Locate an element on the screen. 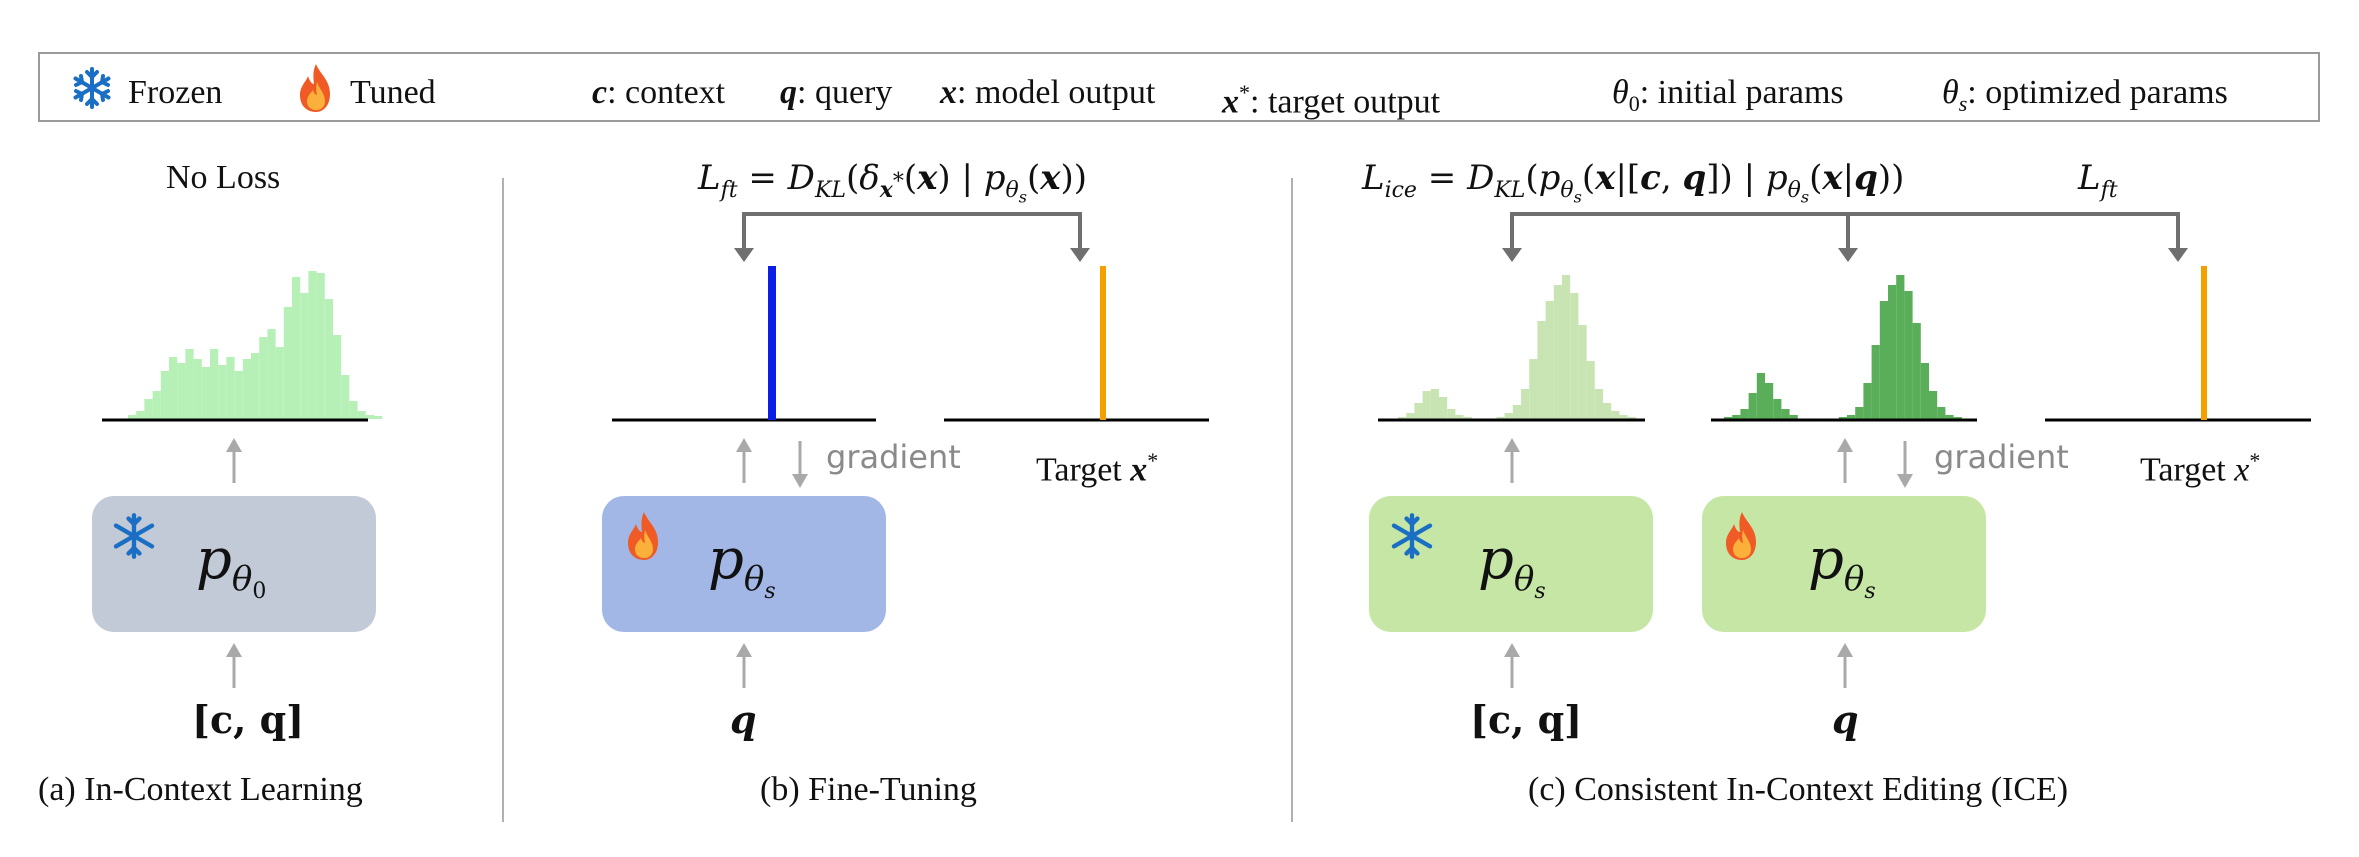 This screenshot has width=2359, height=857. model-box-tuned-ice is located at coordinates (1844, 564).